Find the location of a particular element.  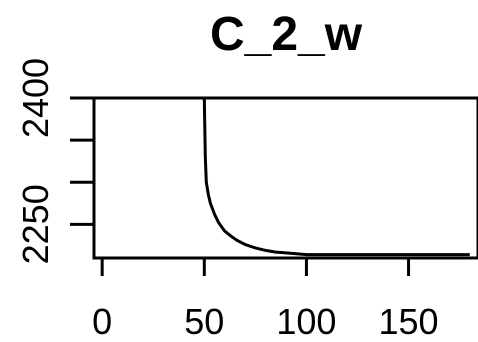

x-tick-label: 0 is located at coordinates (102, 321).